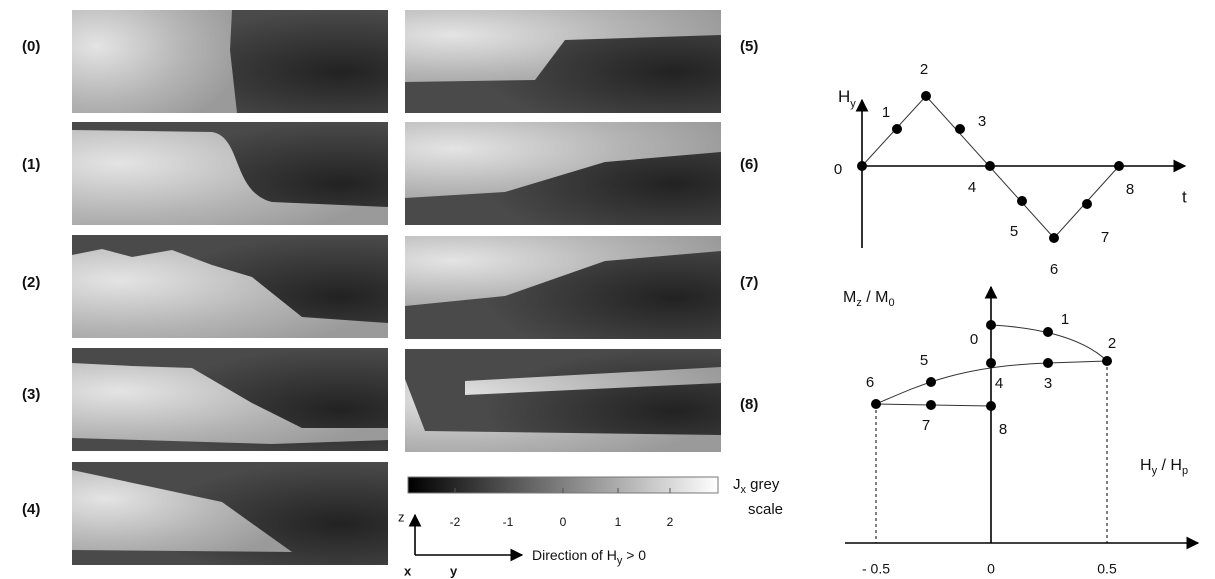  I want to click on panel-label: (4), so click(31, 509).